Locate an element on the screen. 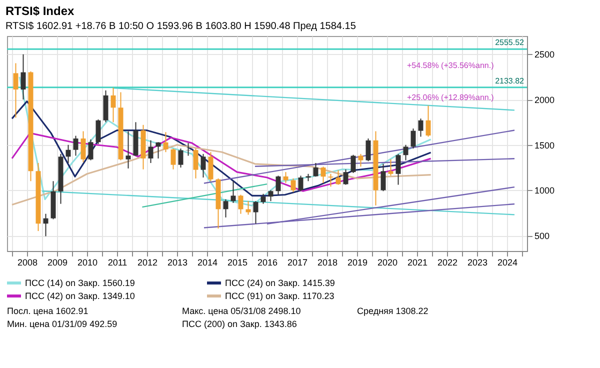 The height and width of the screenshot is (368, 600). x-tick-label: 2011 is located at coordinates (118, 263).